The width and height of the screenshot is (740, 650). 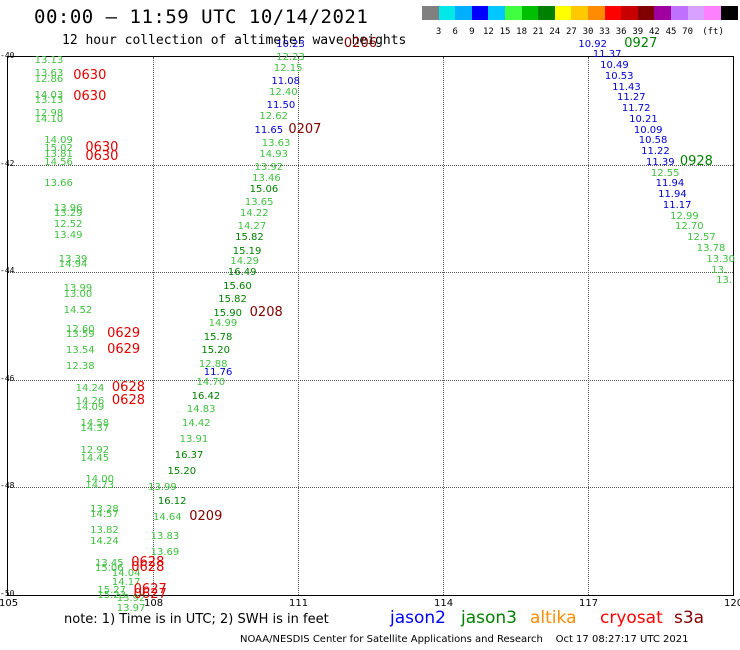 I want to click on wave-height-label: 14.03, so click(x=49, y=95).